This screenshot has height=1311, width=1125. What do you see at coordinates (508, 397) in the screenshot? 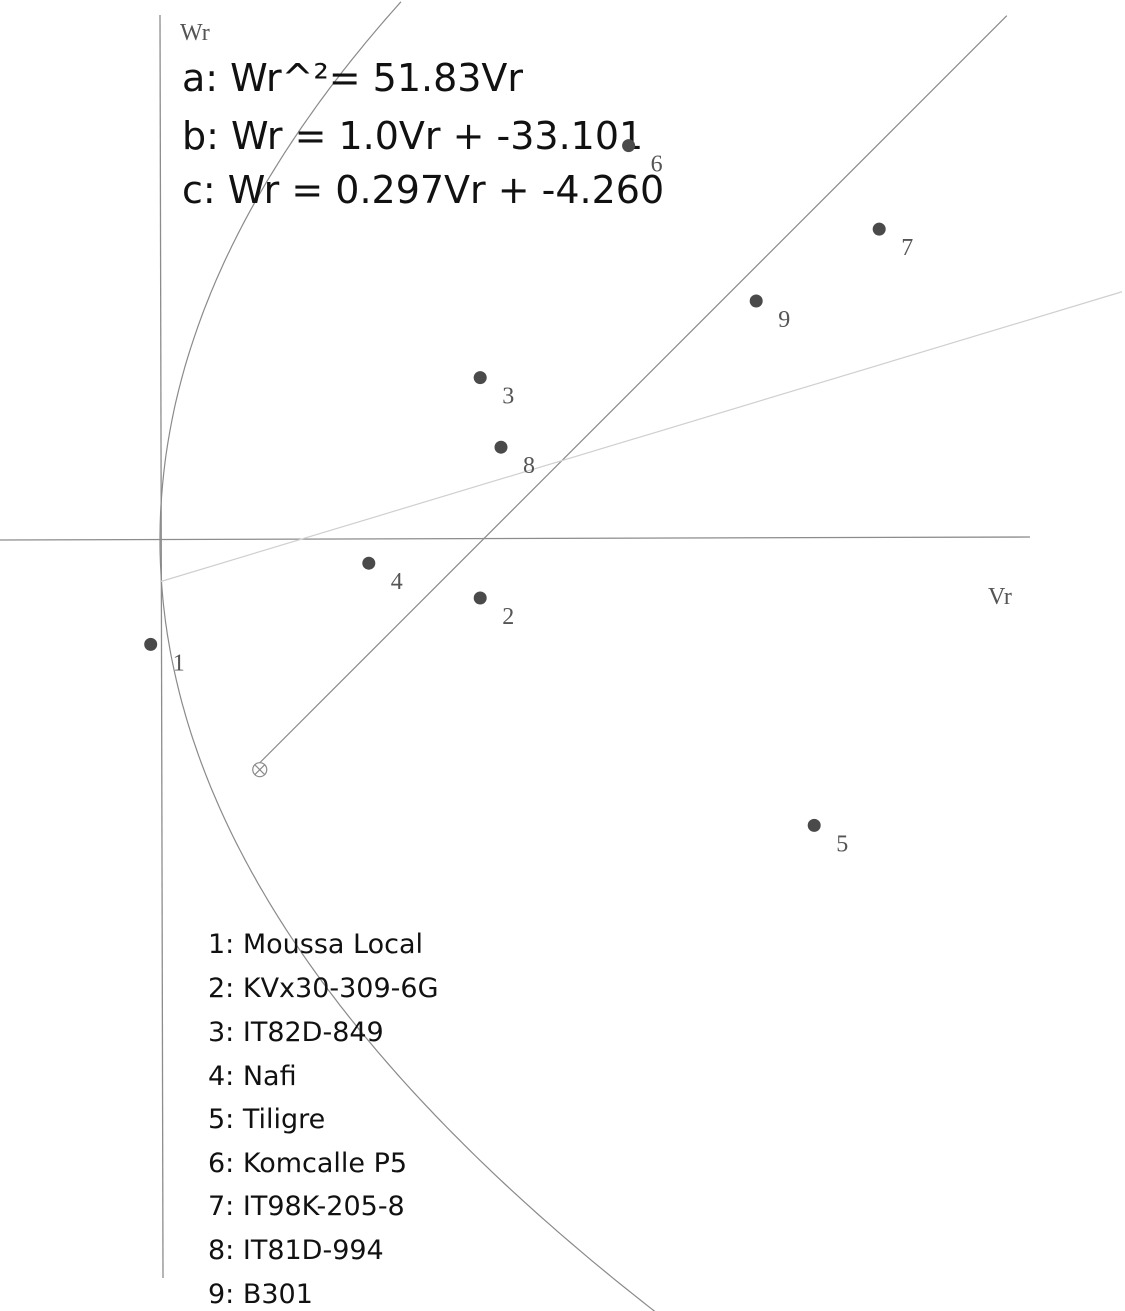
I see `data-point-label-3: 3` at bounding box center [508, 397].